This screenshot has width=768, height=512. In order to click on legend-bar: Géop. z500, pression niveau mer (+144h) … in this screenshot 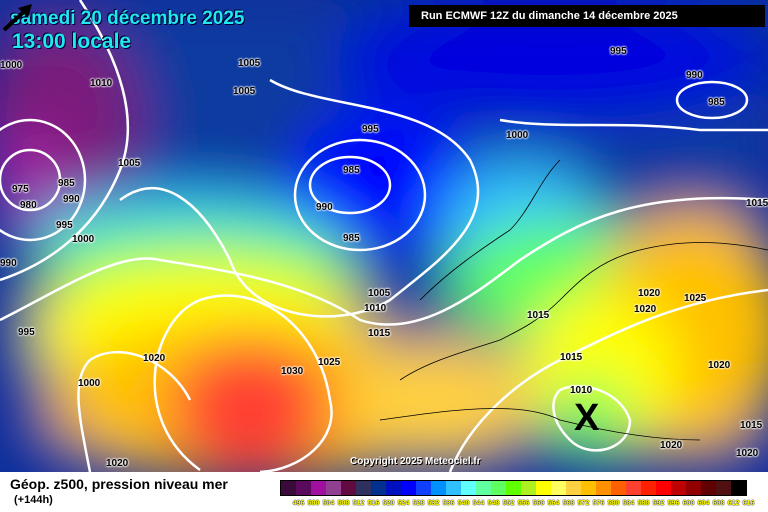, I will do `click(384, 492)`.